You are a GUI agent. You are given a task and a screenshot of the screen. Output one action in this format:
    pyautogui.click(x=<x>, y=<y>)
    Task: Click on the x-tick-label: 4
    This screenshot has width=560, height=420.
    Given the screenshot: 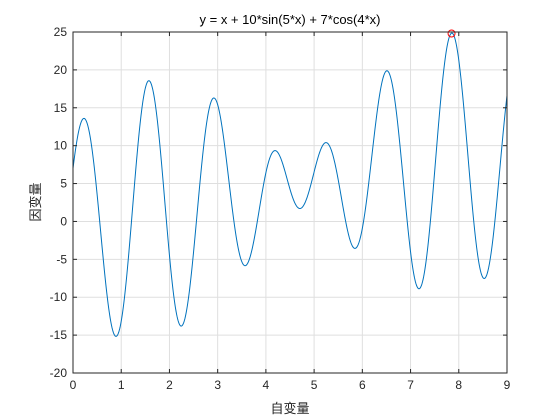 What is the action you would take?
    pyautogui.click(x=266, y=385)
    